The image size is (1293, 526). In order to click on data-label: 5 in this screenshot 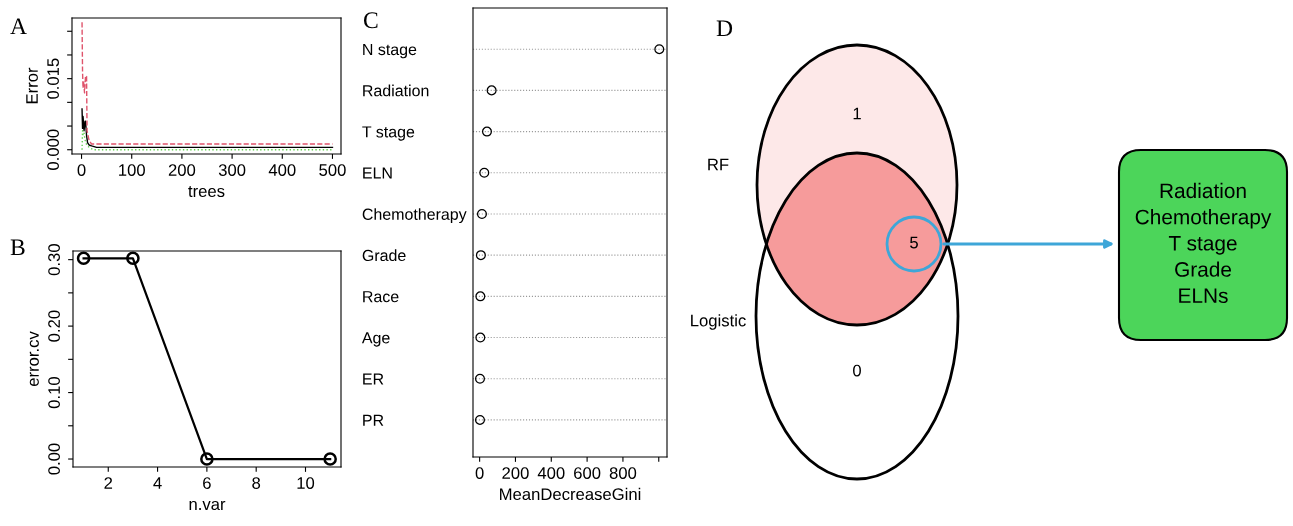, I will do `click(914, 242)`.